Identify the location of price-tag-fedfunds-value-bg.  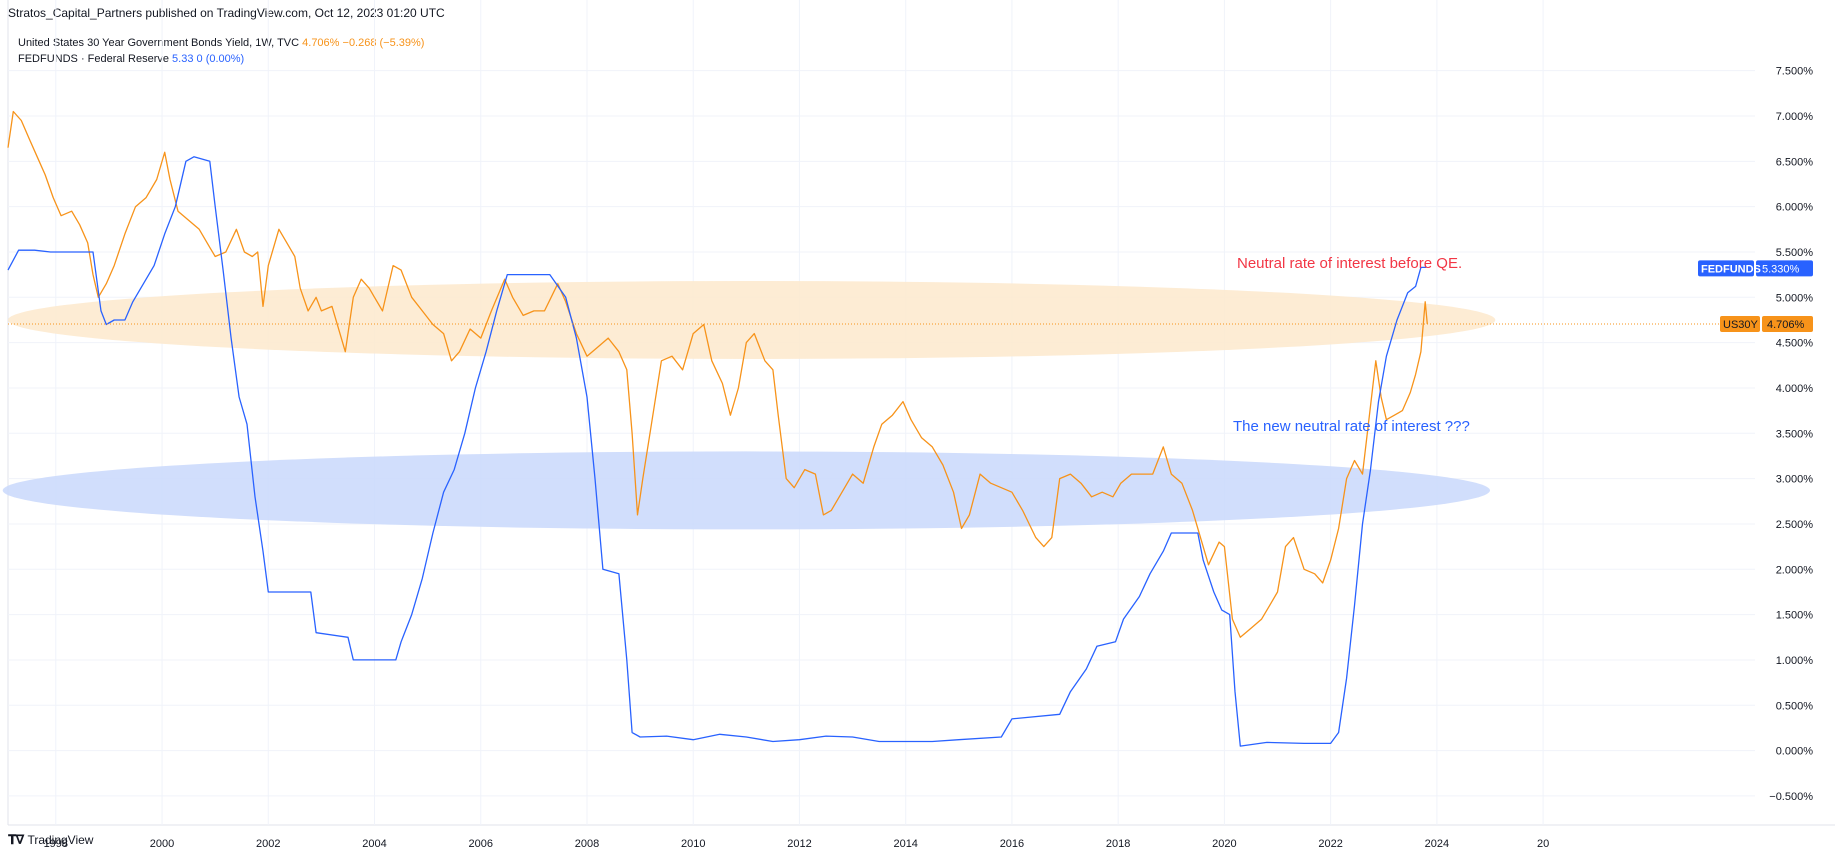
(1784, 268).